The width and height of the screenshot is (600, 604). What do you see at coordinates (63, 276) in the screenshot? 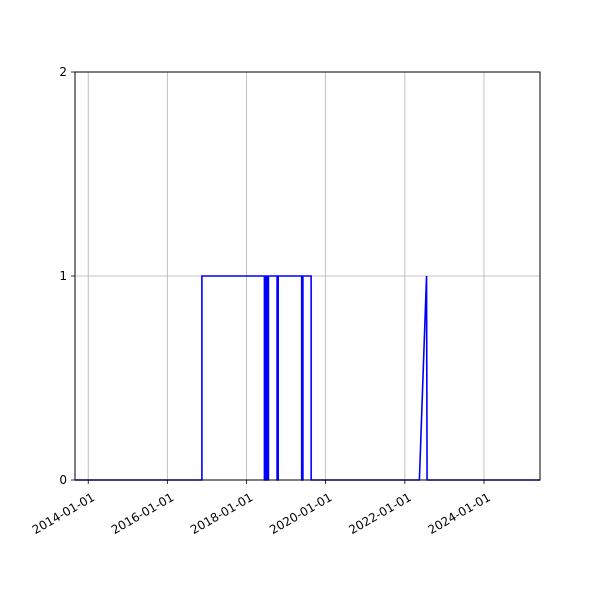
I see `y-tick-label: 1` at bounding box center [63, 276].